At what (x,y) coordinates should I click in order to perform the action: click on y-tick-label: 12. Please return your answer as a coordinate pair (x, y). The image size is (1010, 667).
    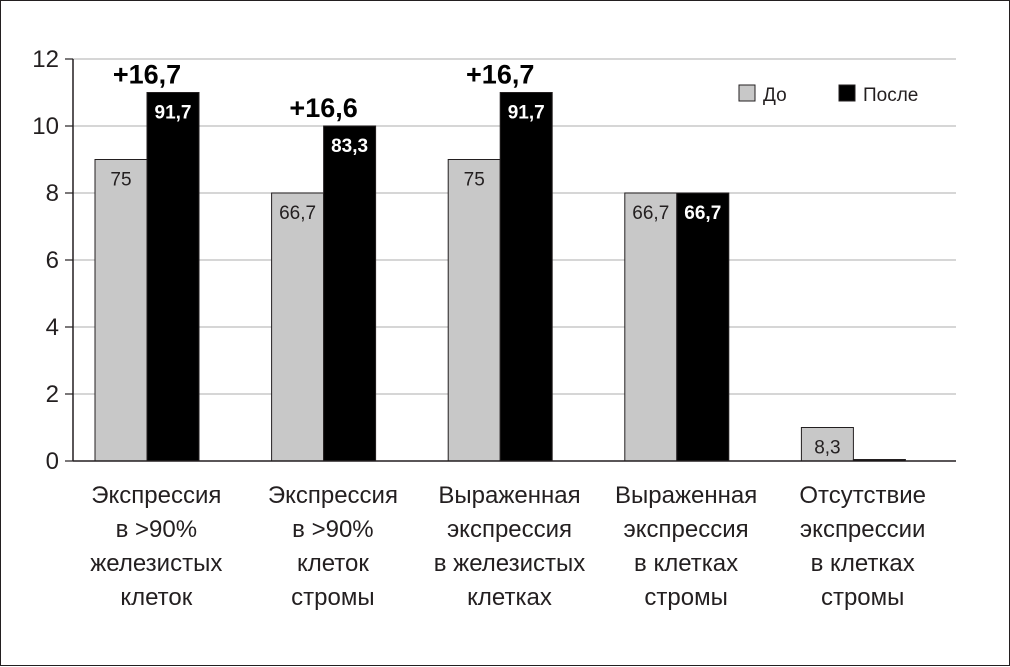
    Looking at the image, I should click on (45, 59).